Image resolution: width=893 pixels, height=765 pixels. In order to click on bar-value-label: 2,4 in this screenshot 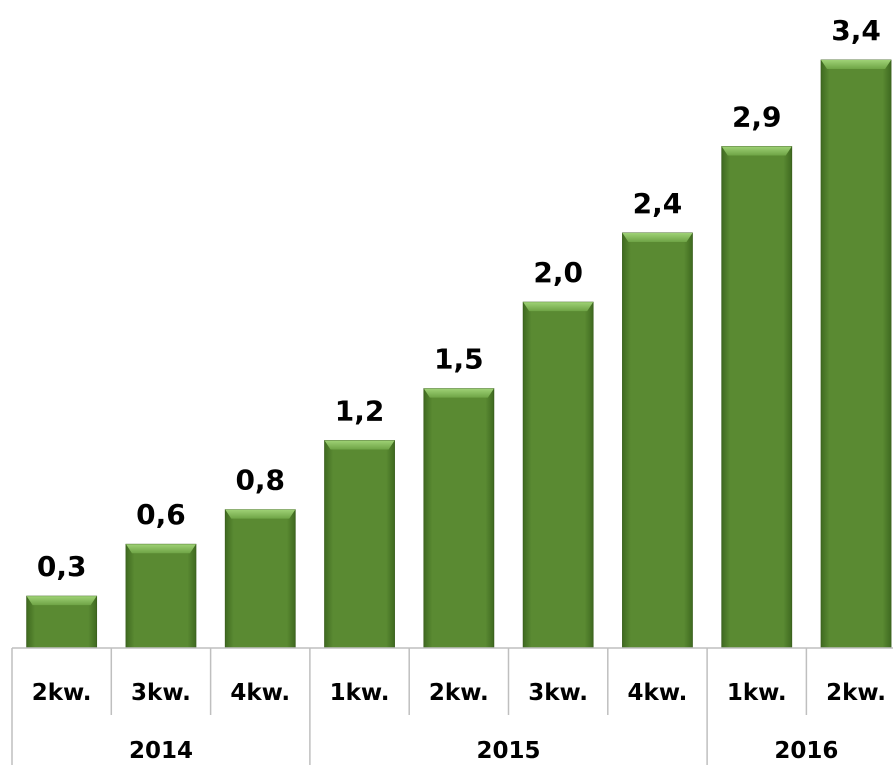, I will do `click(658, 203)`.